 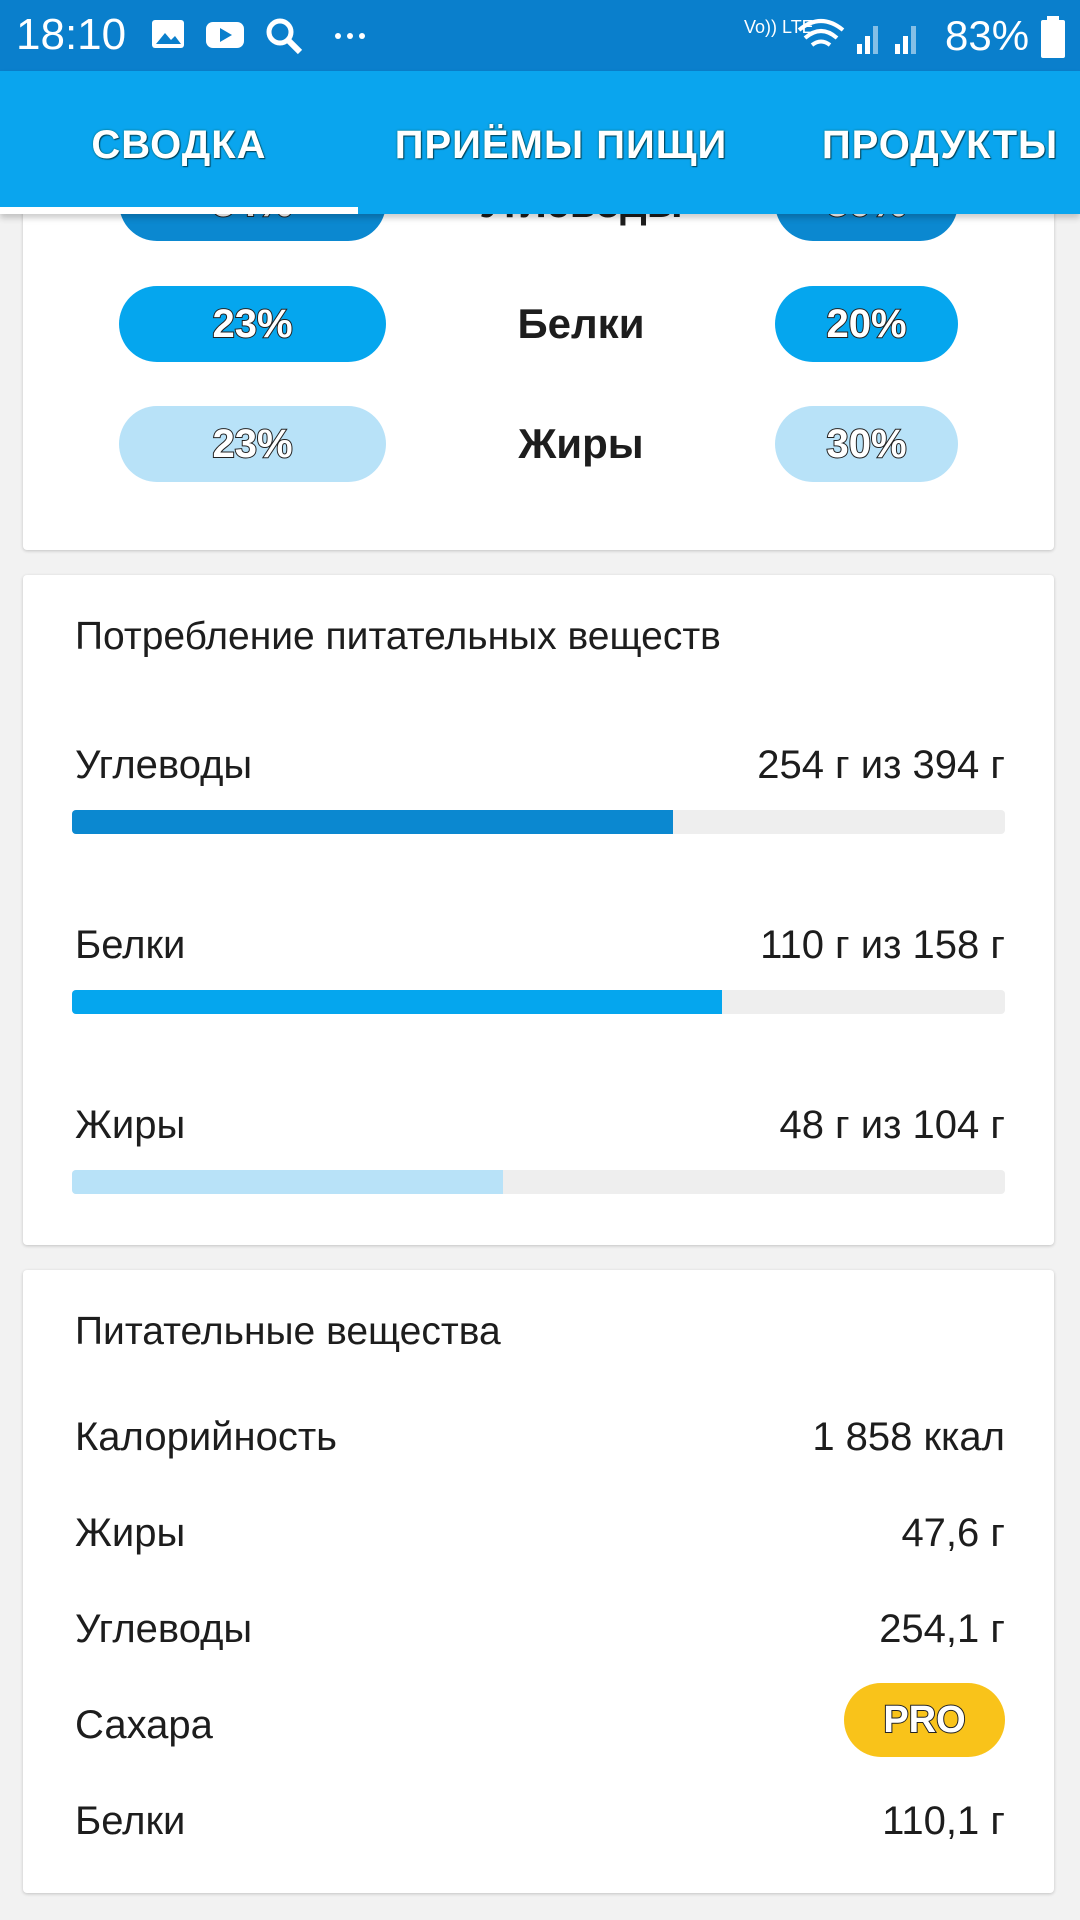 What do you see at coordinates (144, 1725) in the screenshot?
I see `nutrient-label: Сахара` at bounding box center [144, 1725].